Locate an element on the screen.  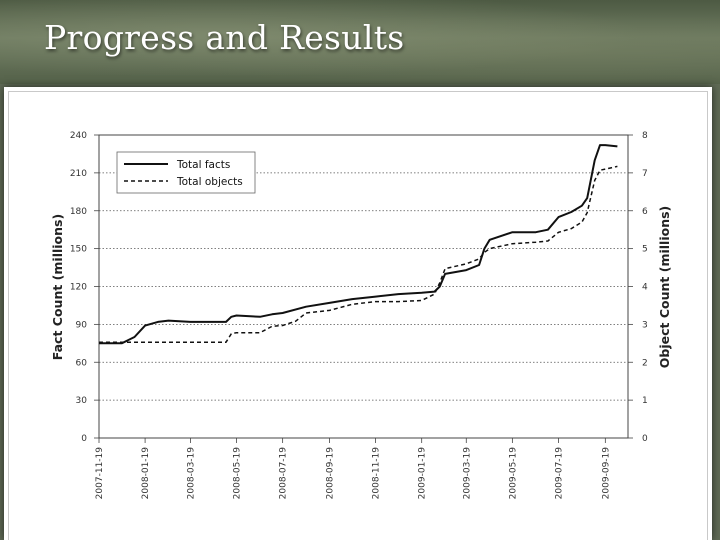
y2-axis-title: Object Count (millions) is located at coordinates (664, 287).